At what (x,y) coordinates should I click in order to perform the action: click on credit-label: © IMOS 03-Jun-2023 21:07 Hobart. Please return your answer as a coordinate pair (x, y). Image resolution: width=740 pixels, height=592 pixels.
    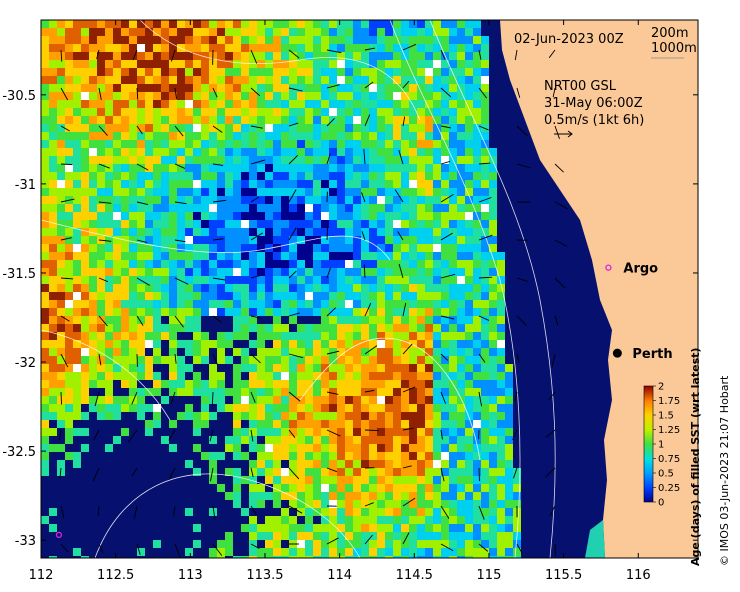
    Looking at the image, I should click on (724, 470).